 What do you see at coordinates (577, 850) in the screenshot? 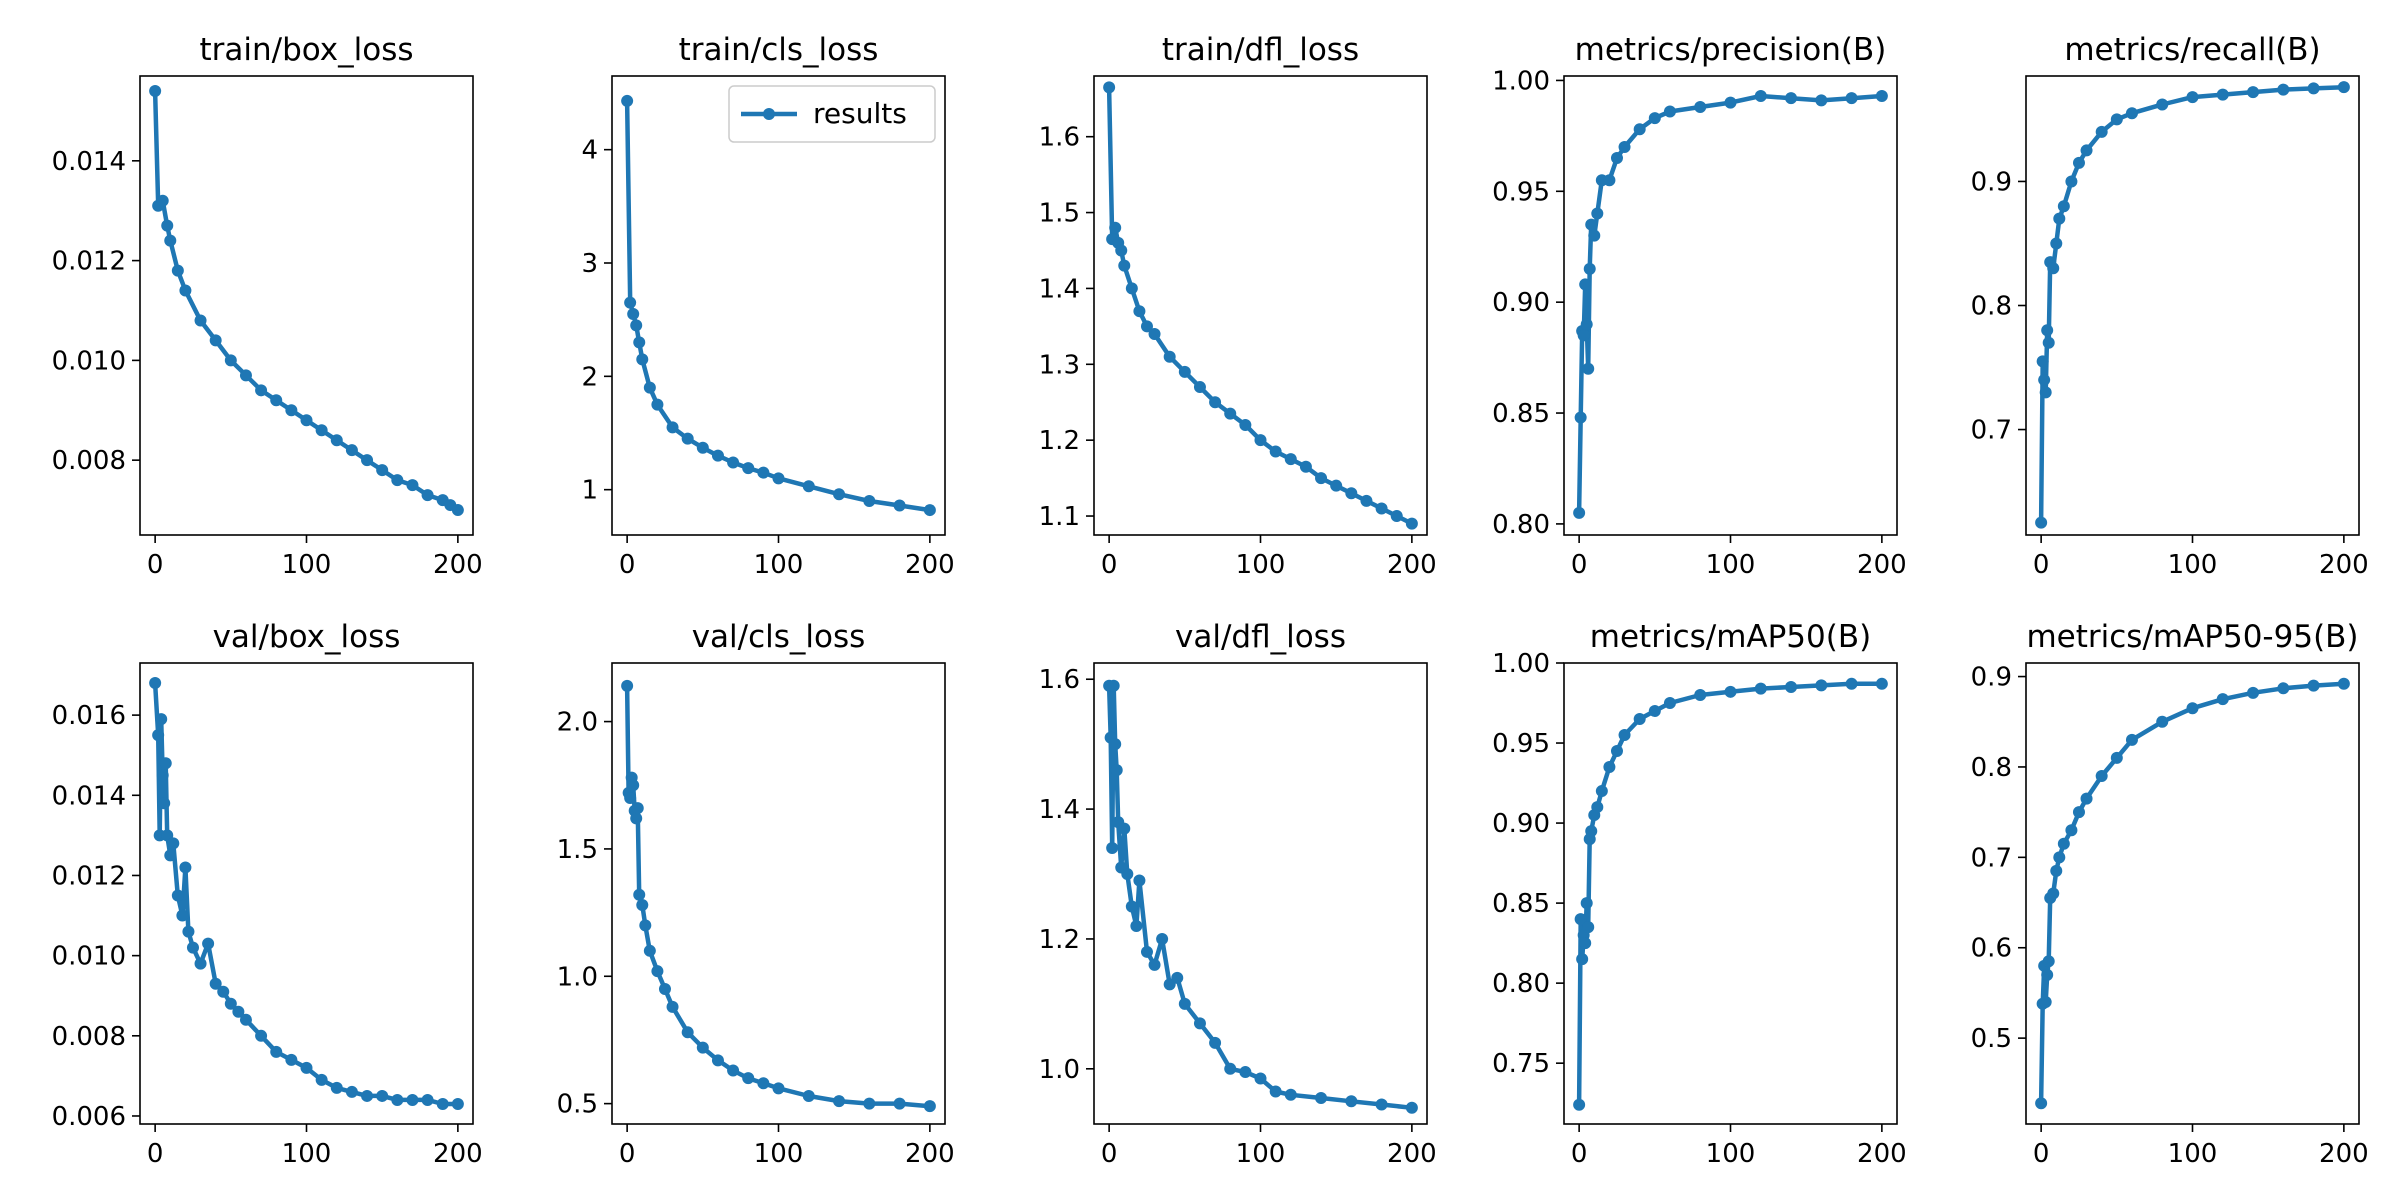
I see `y-tick-label: 1.5` at bounding box center [577, 850].